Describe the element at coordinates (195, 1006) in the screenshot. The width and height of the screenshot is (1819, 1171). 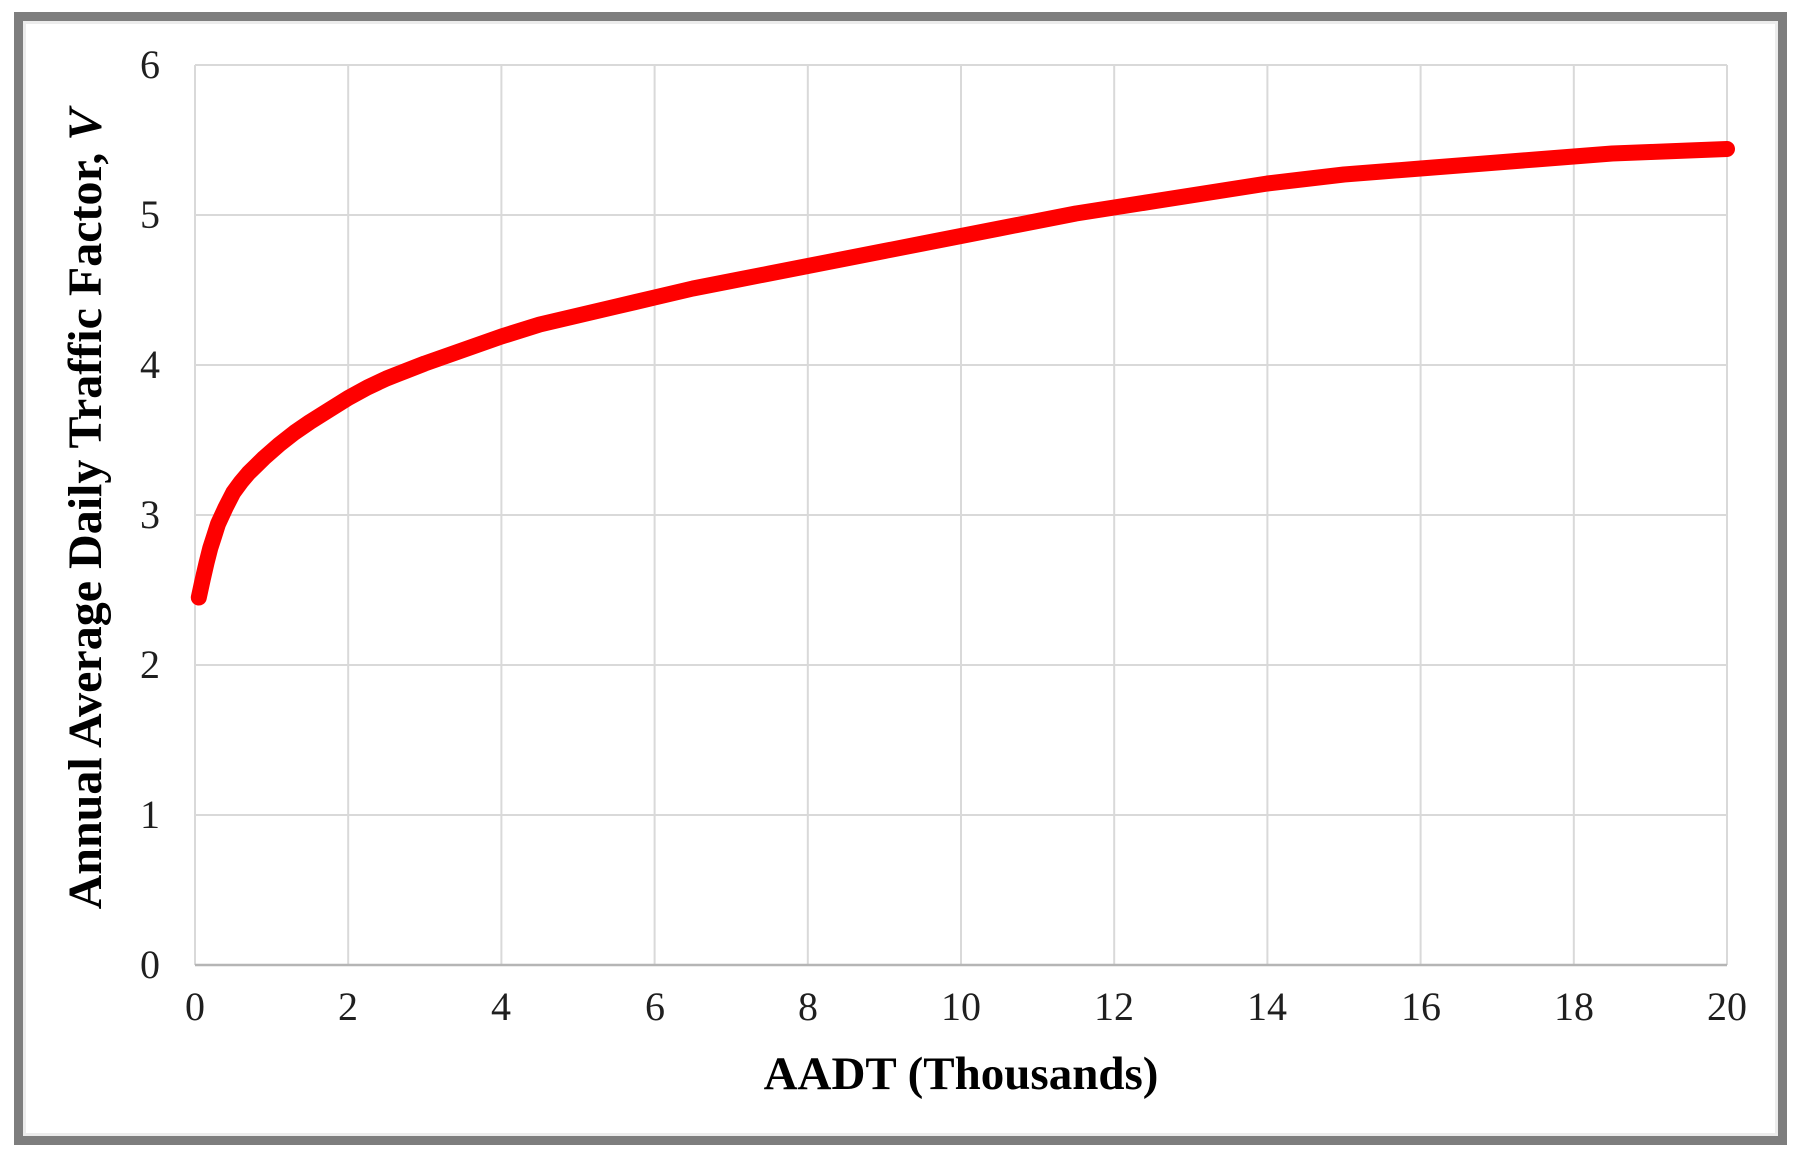
I see `x-tick-label: 0` at that location.